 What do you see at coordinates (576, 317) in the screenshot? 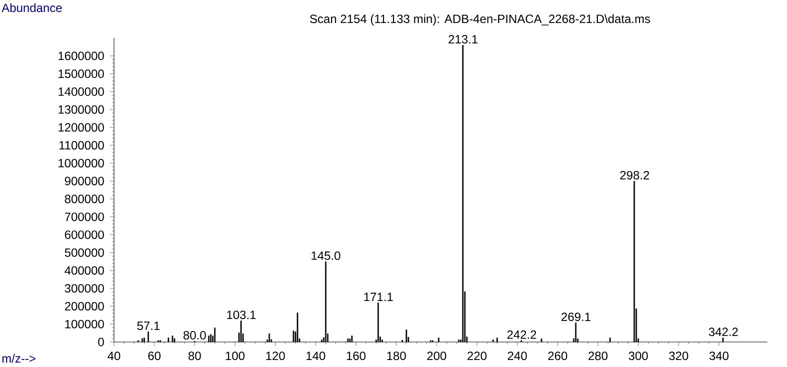
I see `annotation: 269.1` at bounding box center [576, 317].